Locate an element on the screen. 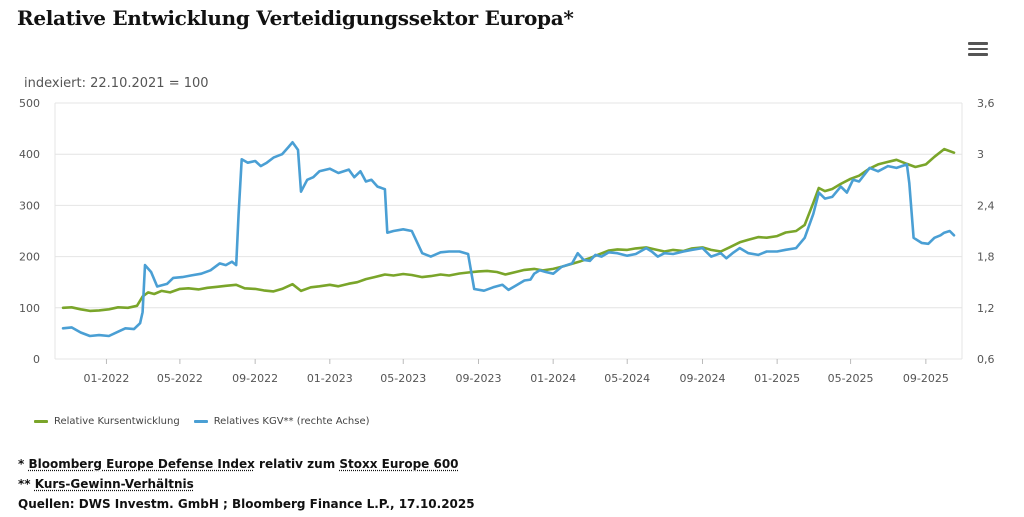 Image resolution: width=1024 pixels, height=517 pixels. right-tick-label: 3,6 is located at coordinates (986, 103).